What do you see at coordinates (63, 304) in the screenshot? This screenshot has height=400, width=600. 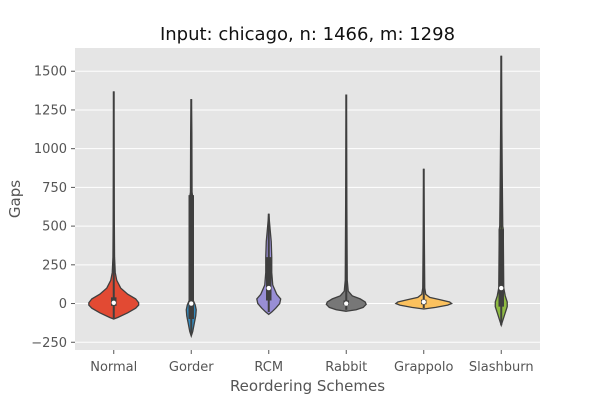 I see `y-tick-label: 0` at bounding box center [63, 304].